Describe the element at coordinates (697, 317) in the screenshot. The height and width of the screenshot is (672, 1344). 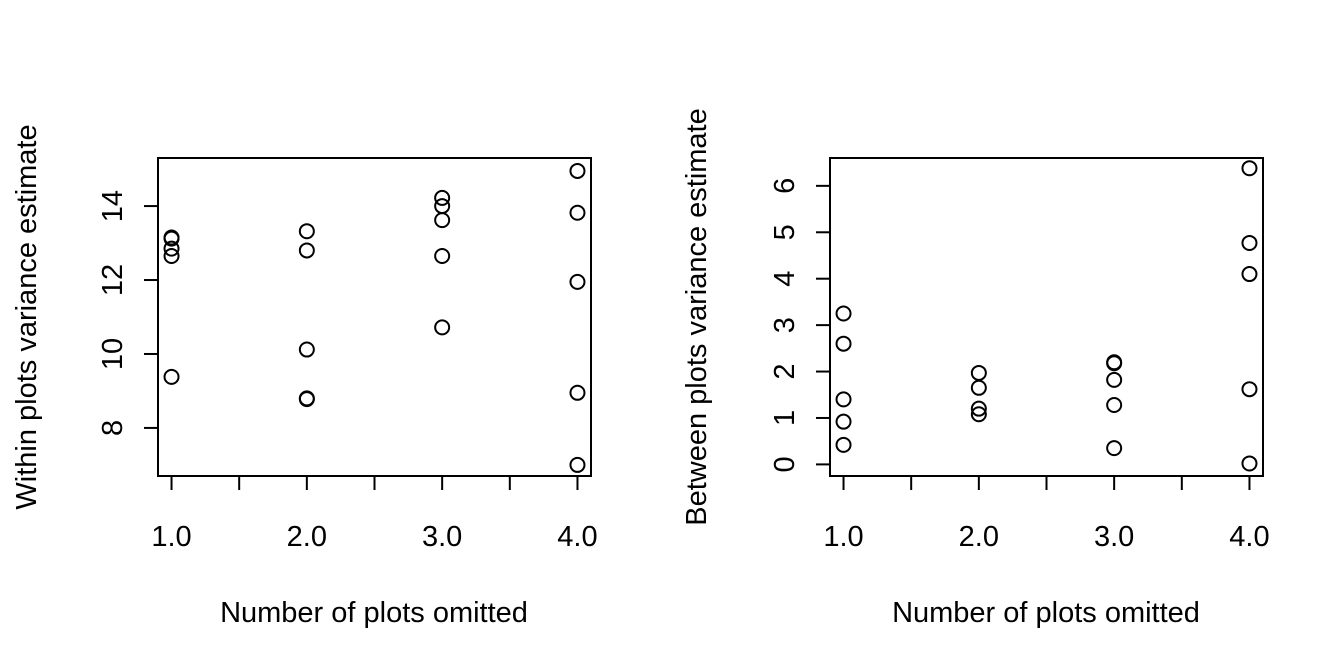
I see `y-axis-label: Between plots variance estimate` at that location.